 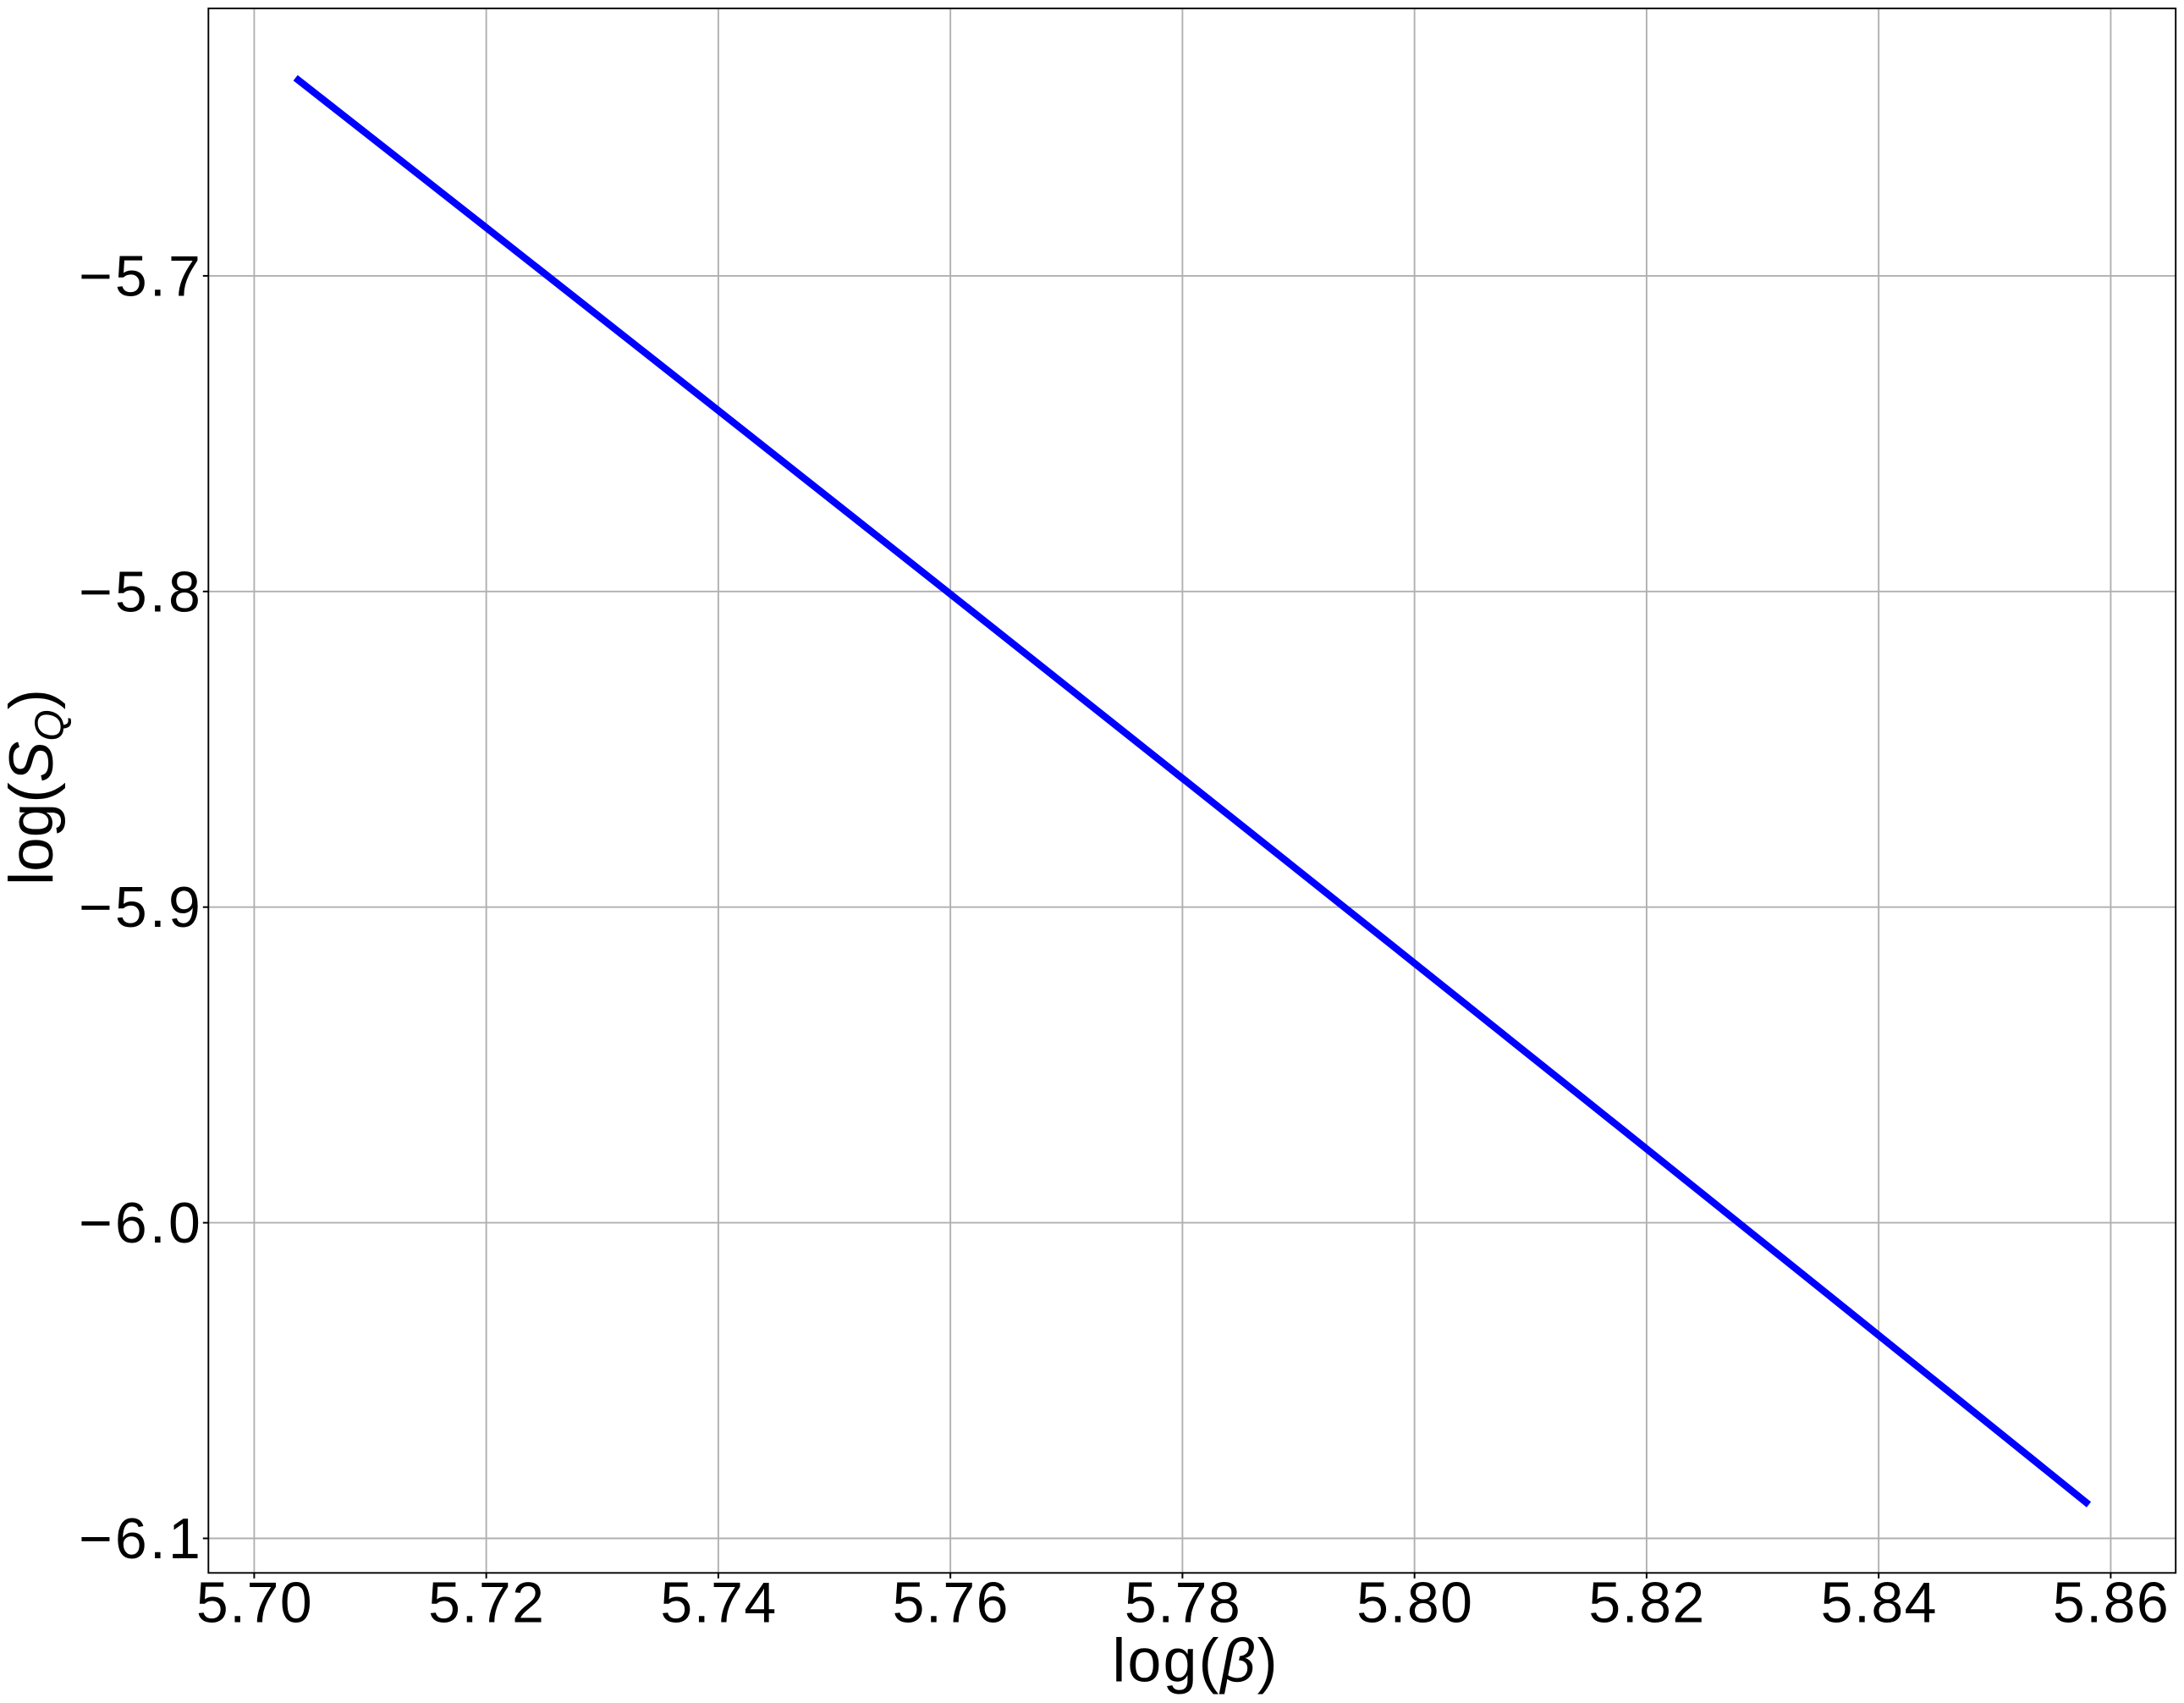 What do you see at coordinates (141, 1539) in the screenshot?
I see `svg-text: −6.1` at bounding box center [141, 1539].